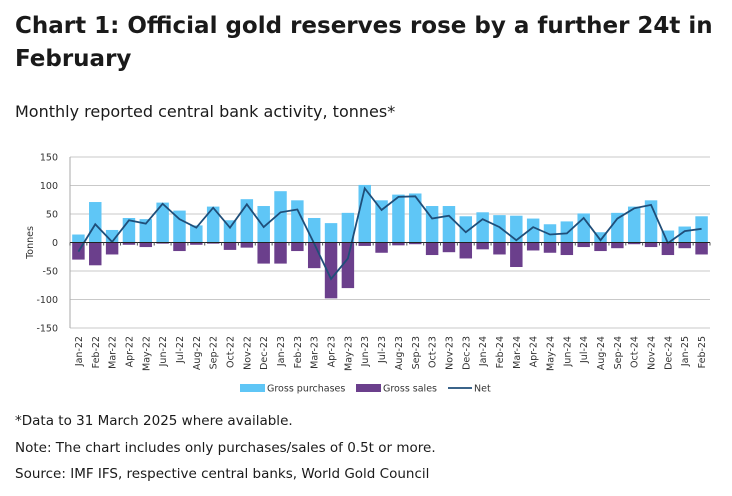 This screenshot has height=496, width=732. What do you see at coordinates (483, 351) in the screenshot?
I see `x-tick-label: Jan-24` at bounding box center [483, 351].